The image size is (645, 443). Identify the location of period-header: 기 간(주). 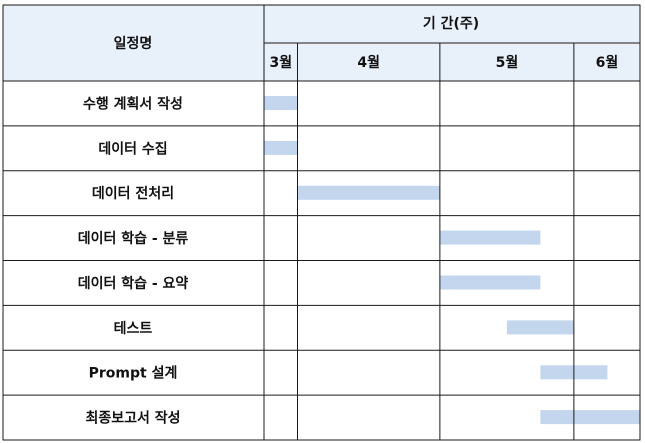
(451, 23).